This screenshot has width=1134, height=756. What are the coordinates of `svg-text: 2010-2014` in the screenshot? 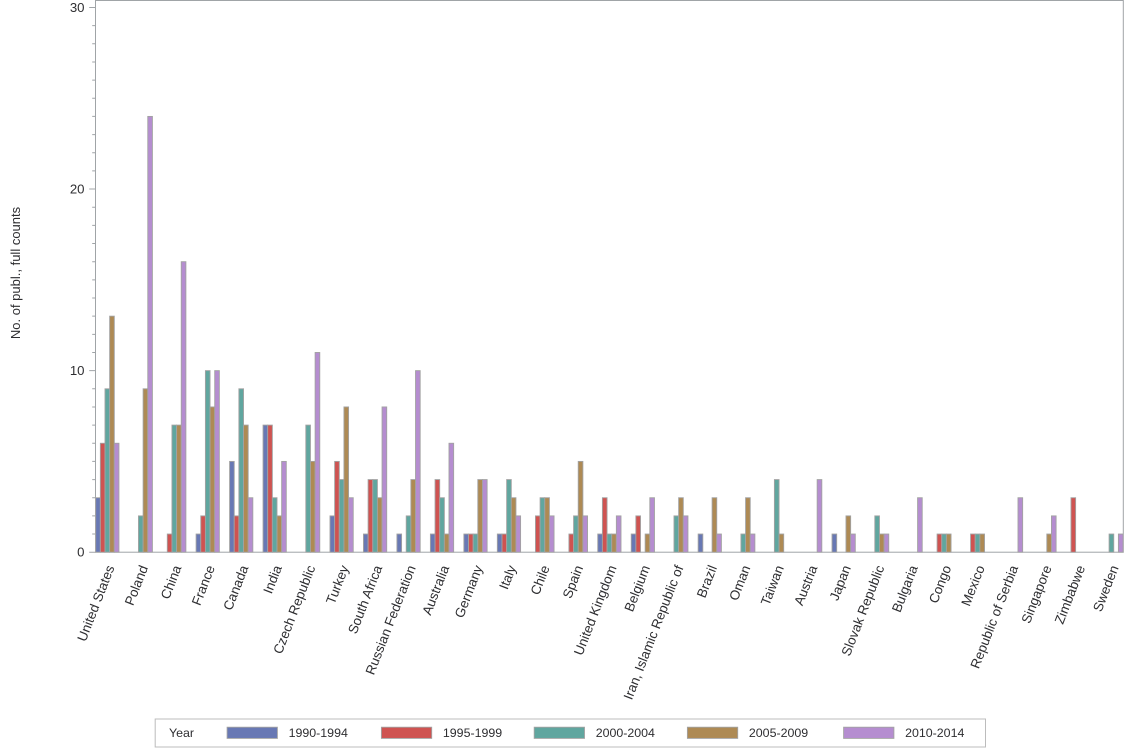 It's located at (934, 733).